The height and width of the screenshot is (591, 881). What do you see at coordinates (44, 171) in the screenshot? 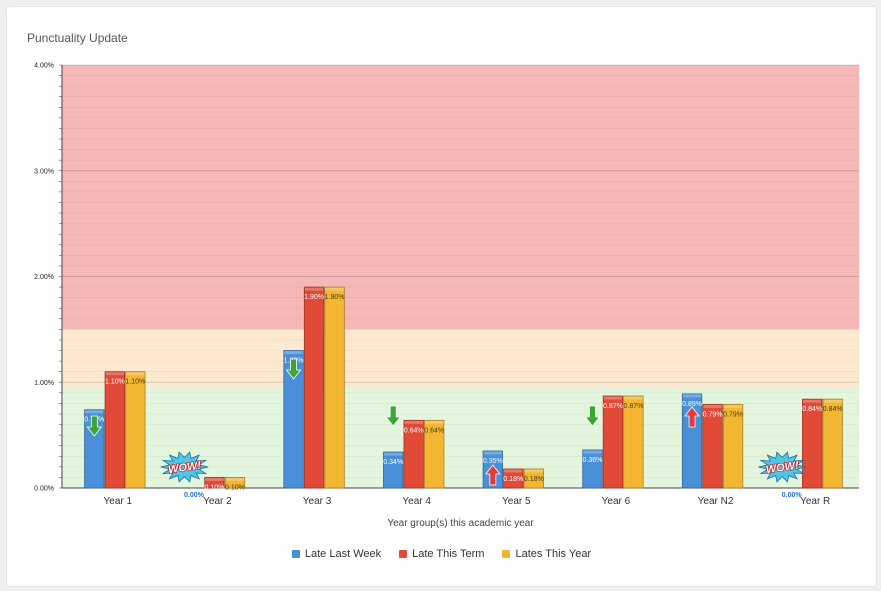
I see `y-tick-label: 3.00%` at bounding box center [44, 171].